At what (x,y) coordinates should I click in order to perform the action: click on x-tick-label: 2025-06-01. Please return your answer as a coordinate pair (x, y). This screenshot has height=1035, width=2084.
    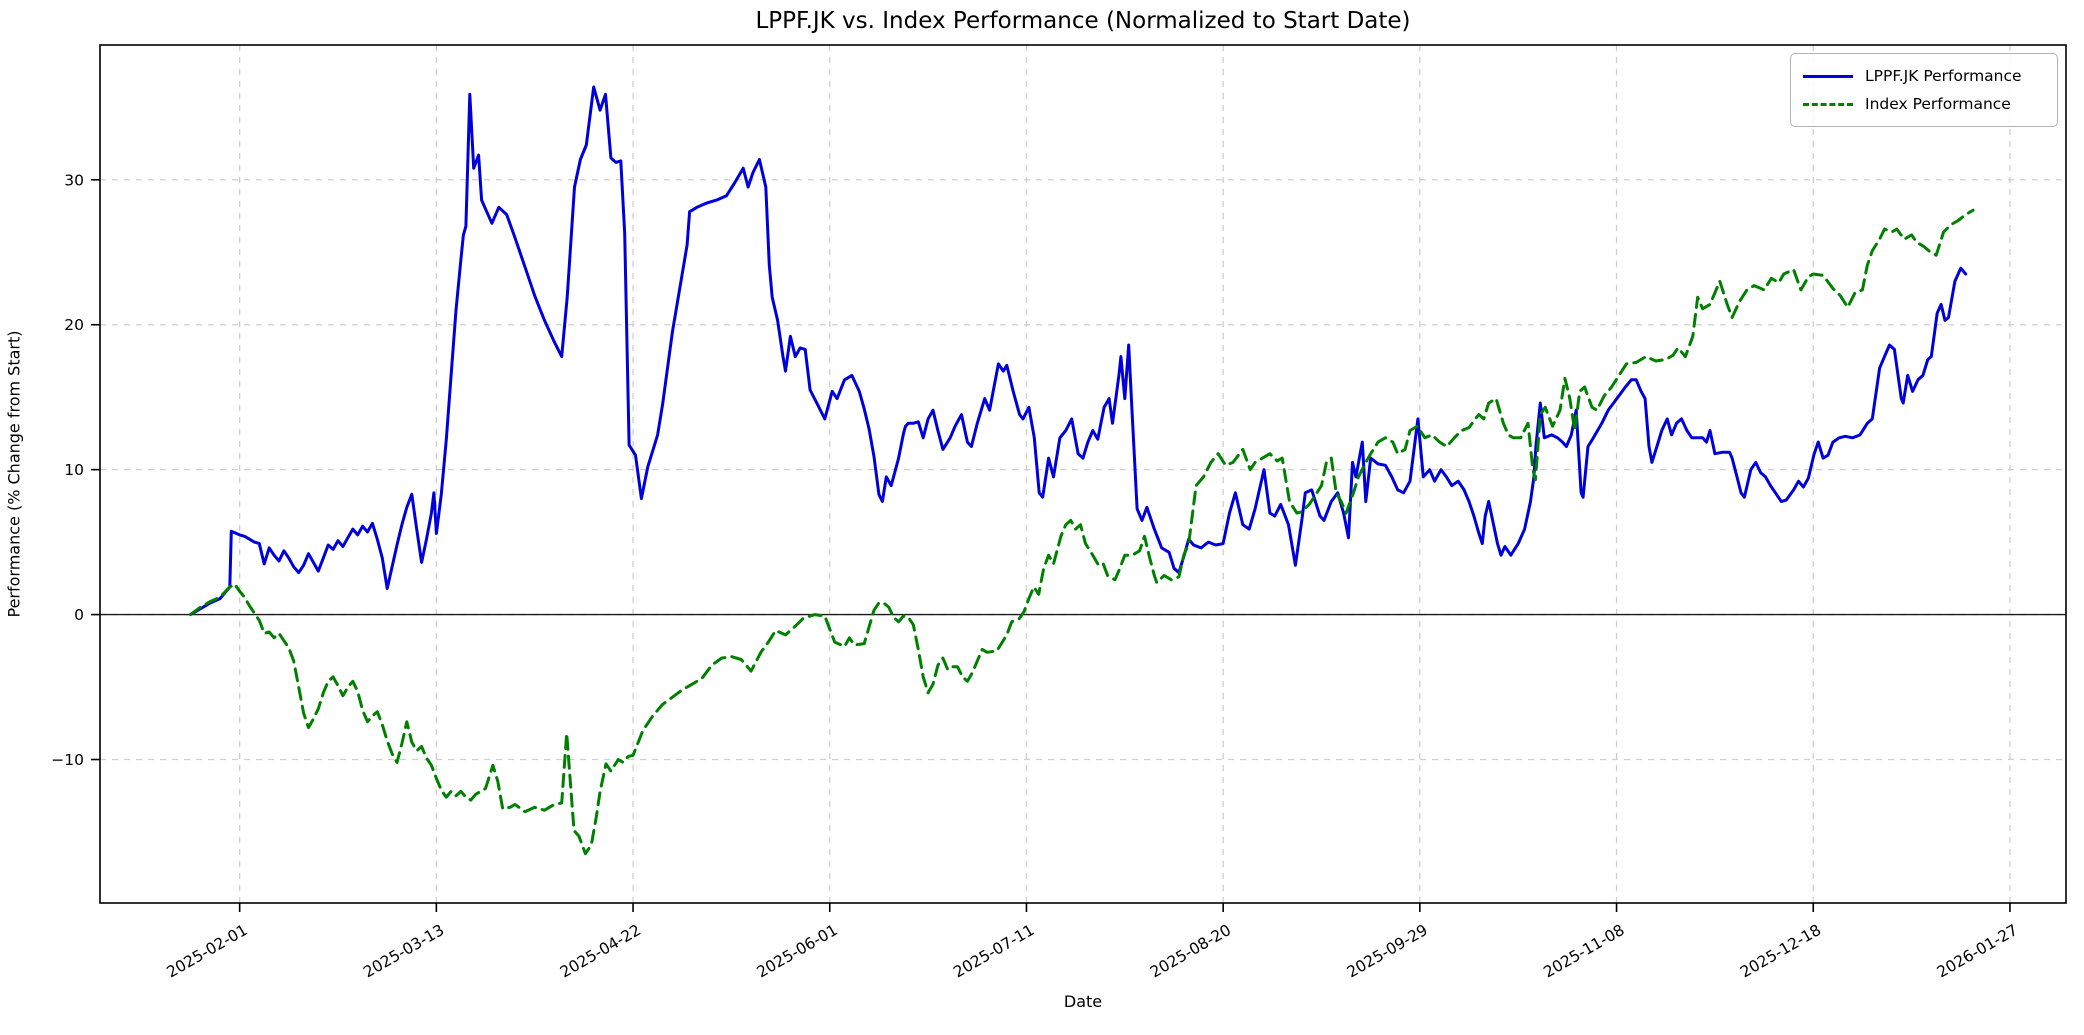
    Looking at the image, I should click on (797, 951).